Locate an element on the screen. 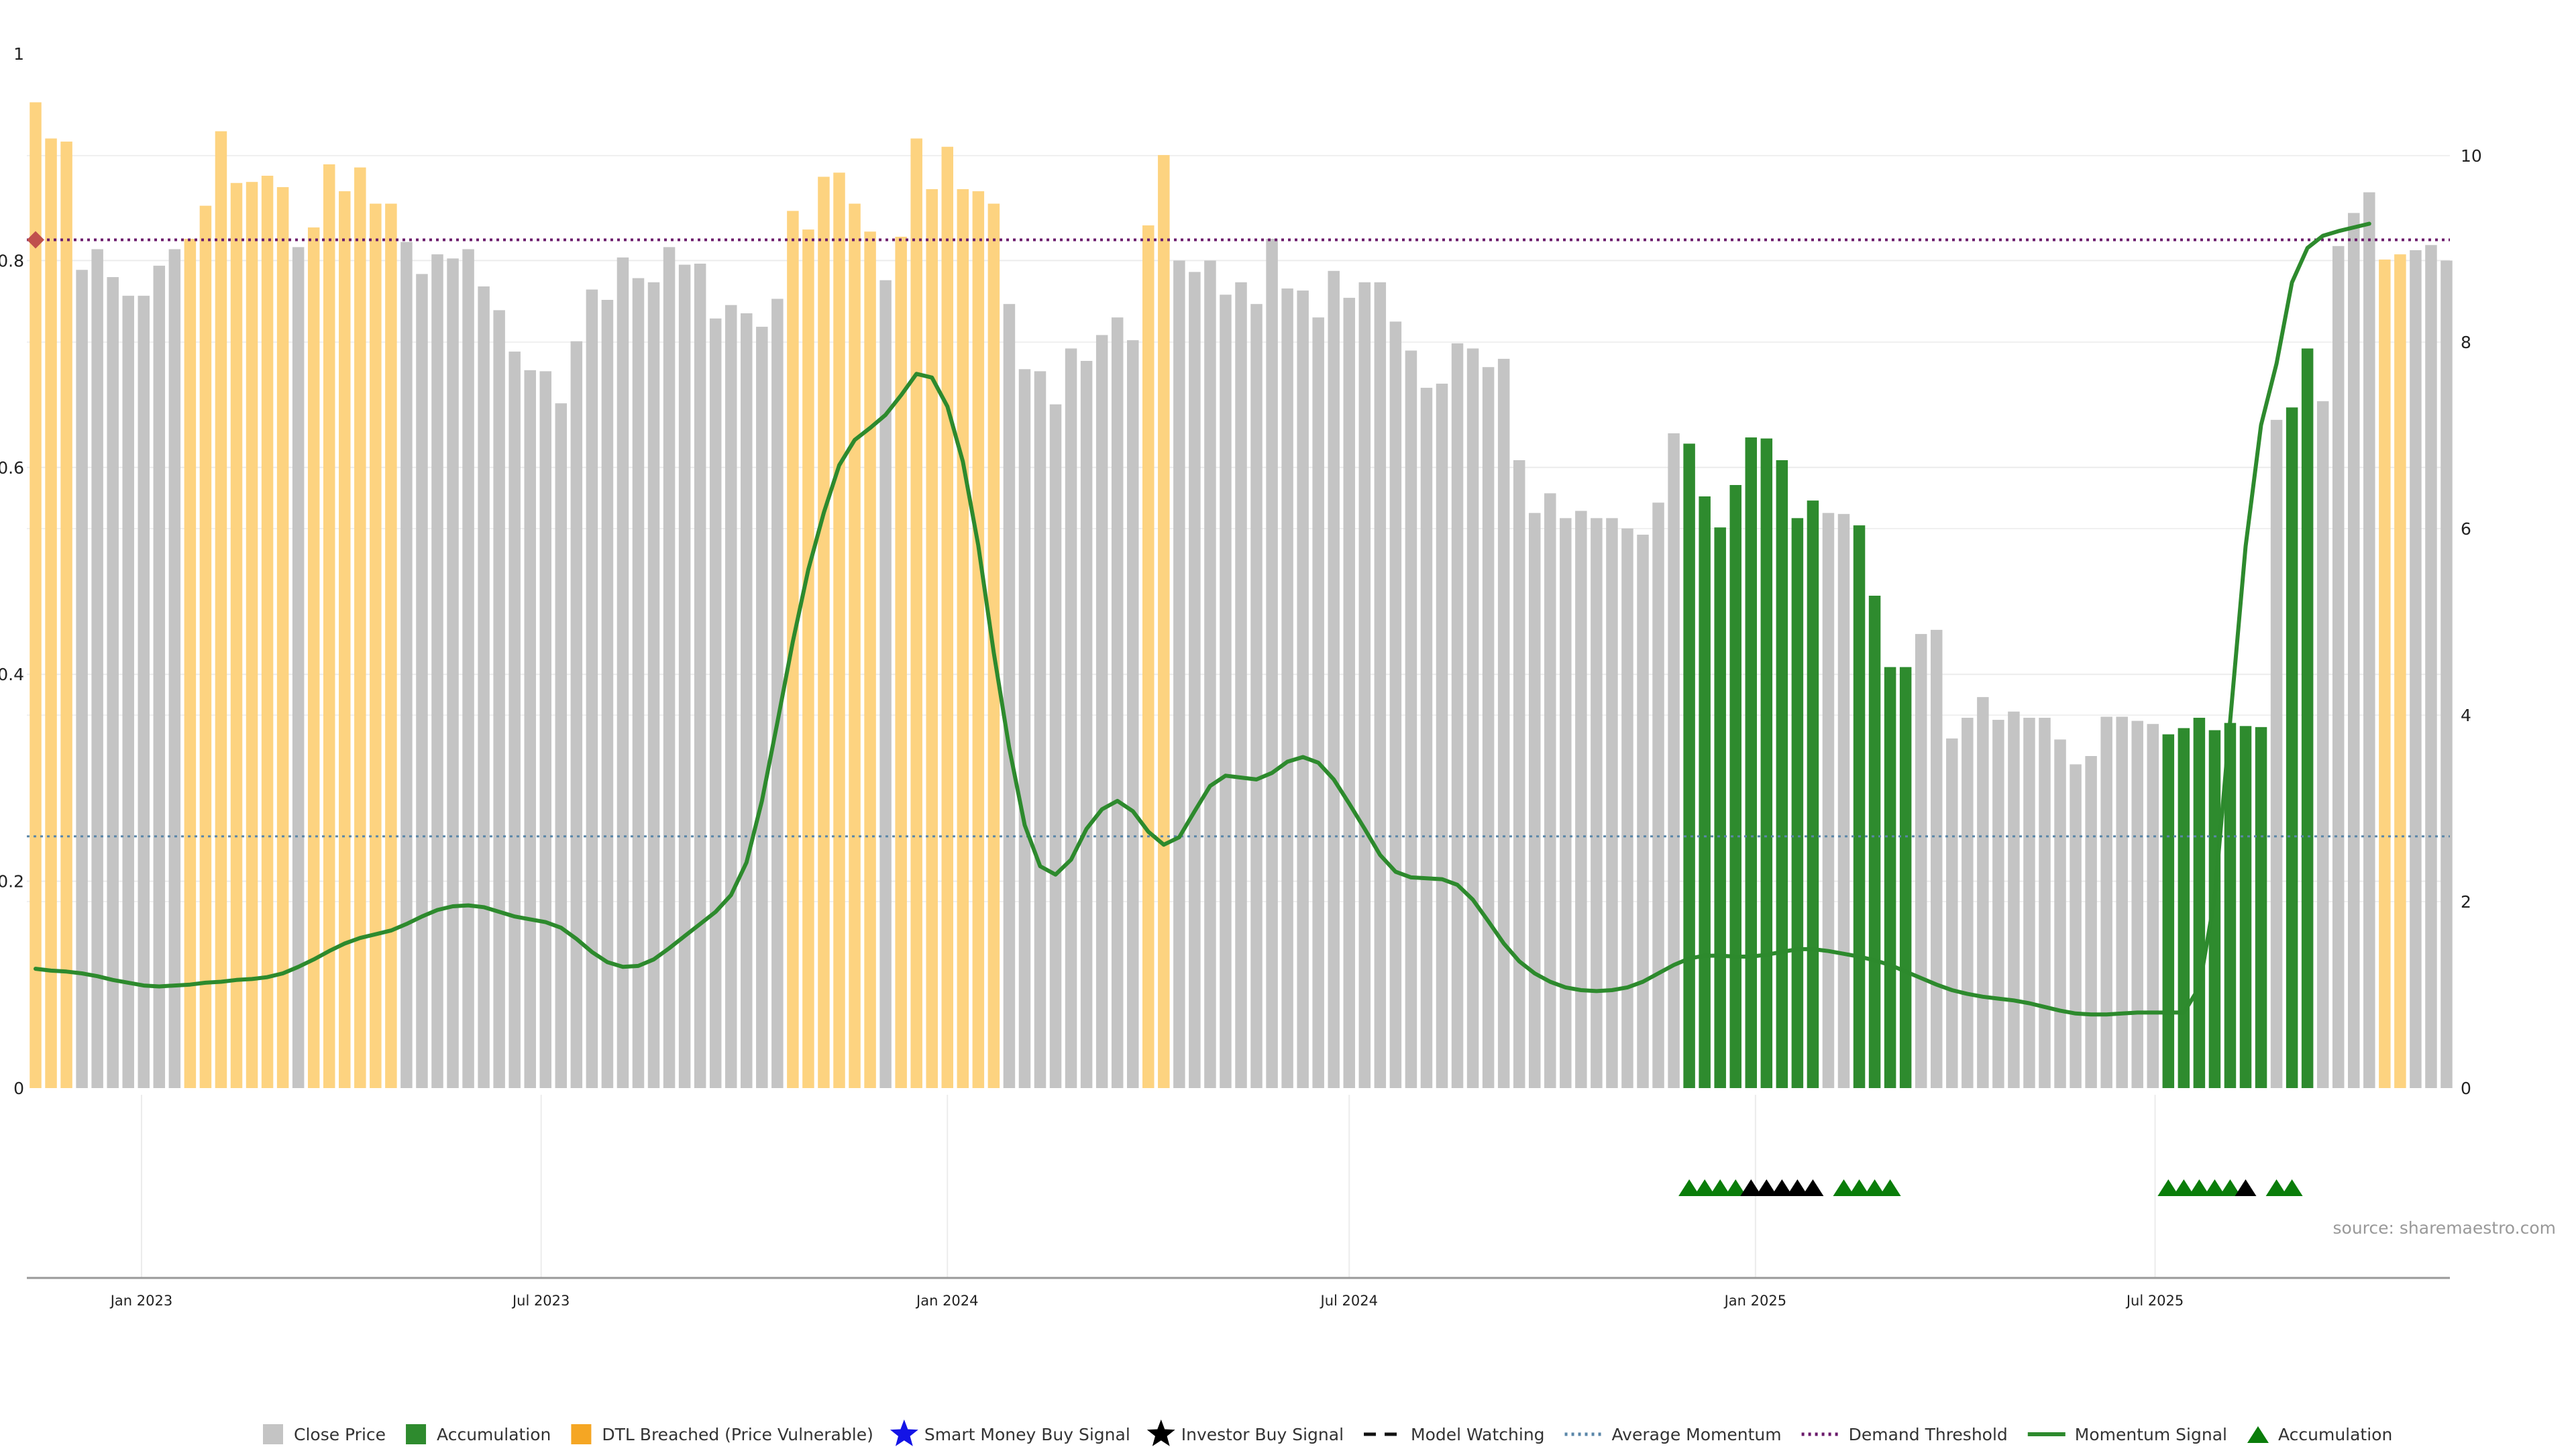  y-axis-right-tick: 4 is located at coordinates (2466, 715).